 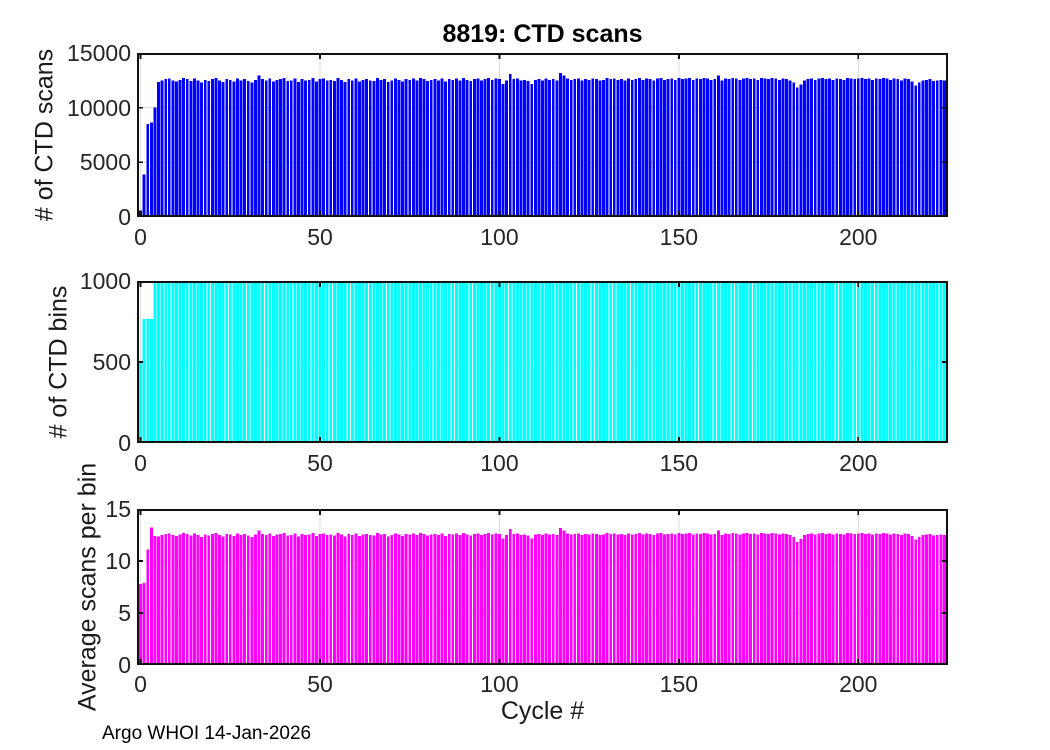 I want to click on footer-text: Argo WHOI 14-Jan-2026, so click(x=207, y=733).